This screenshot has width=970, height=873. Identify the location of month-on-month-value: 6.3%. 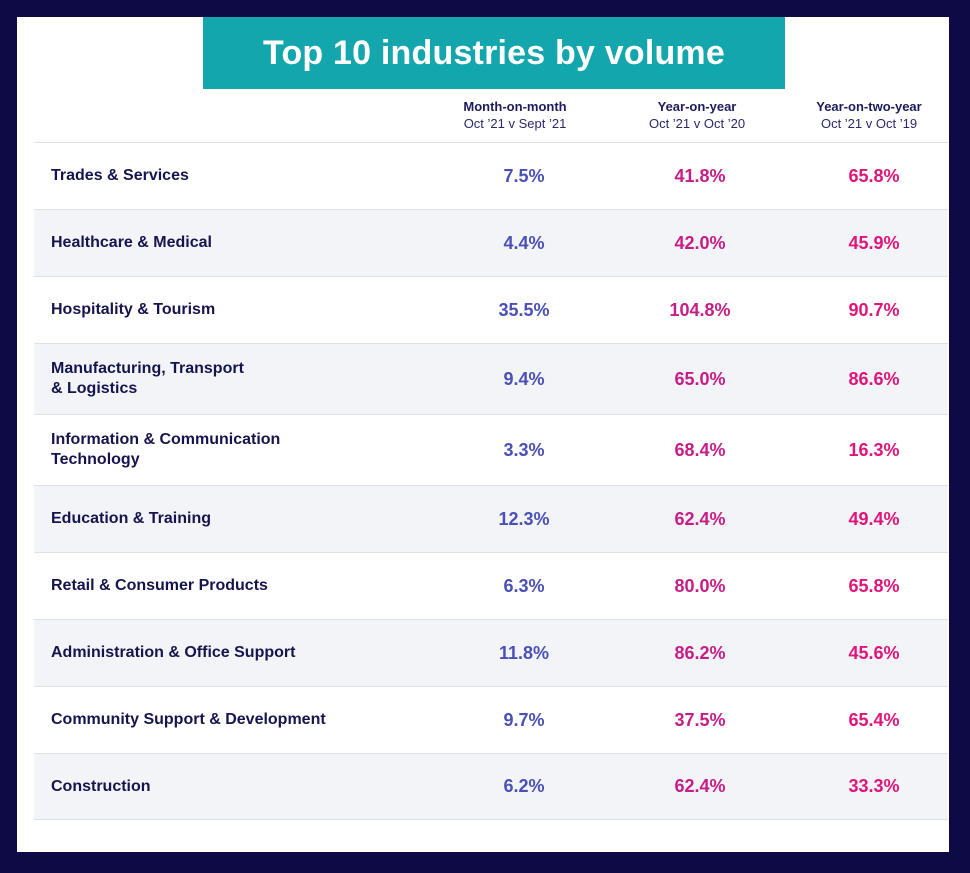
(524, 585).